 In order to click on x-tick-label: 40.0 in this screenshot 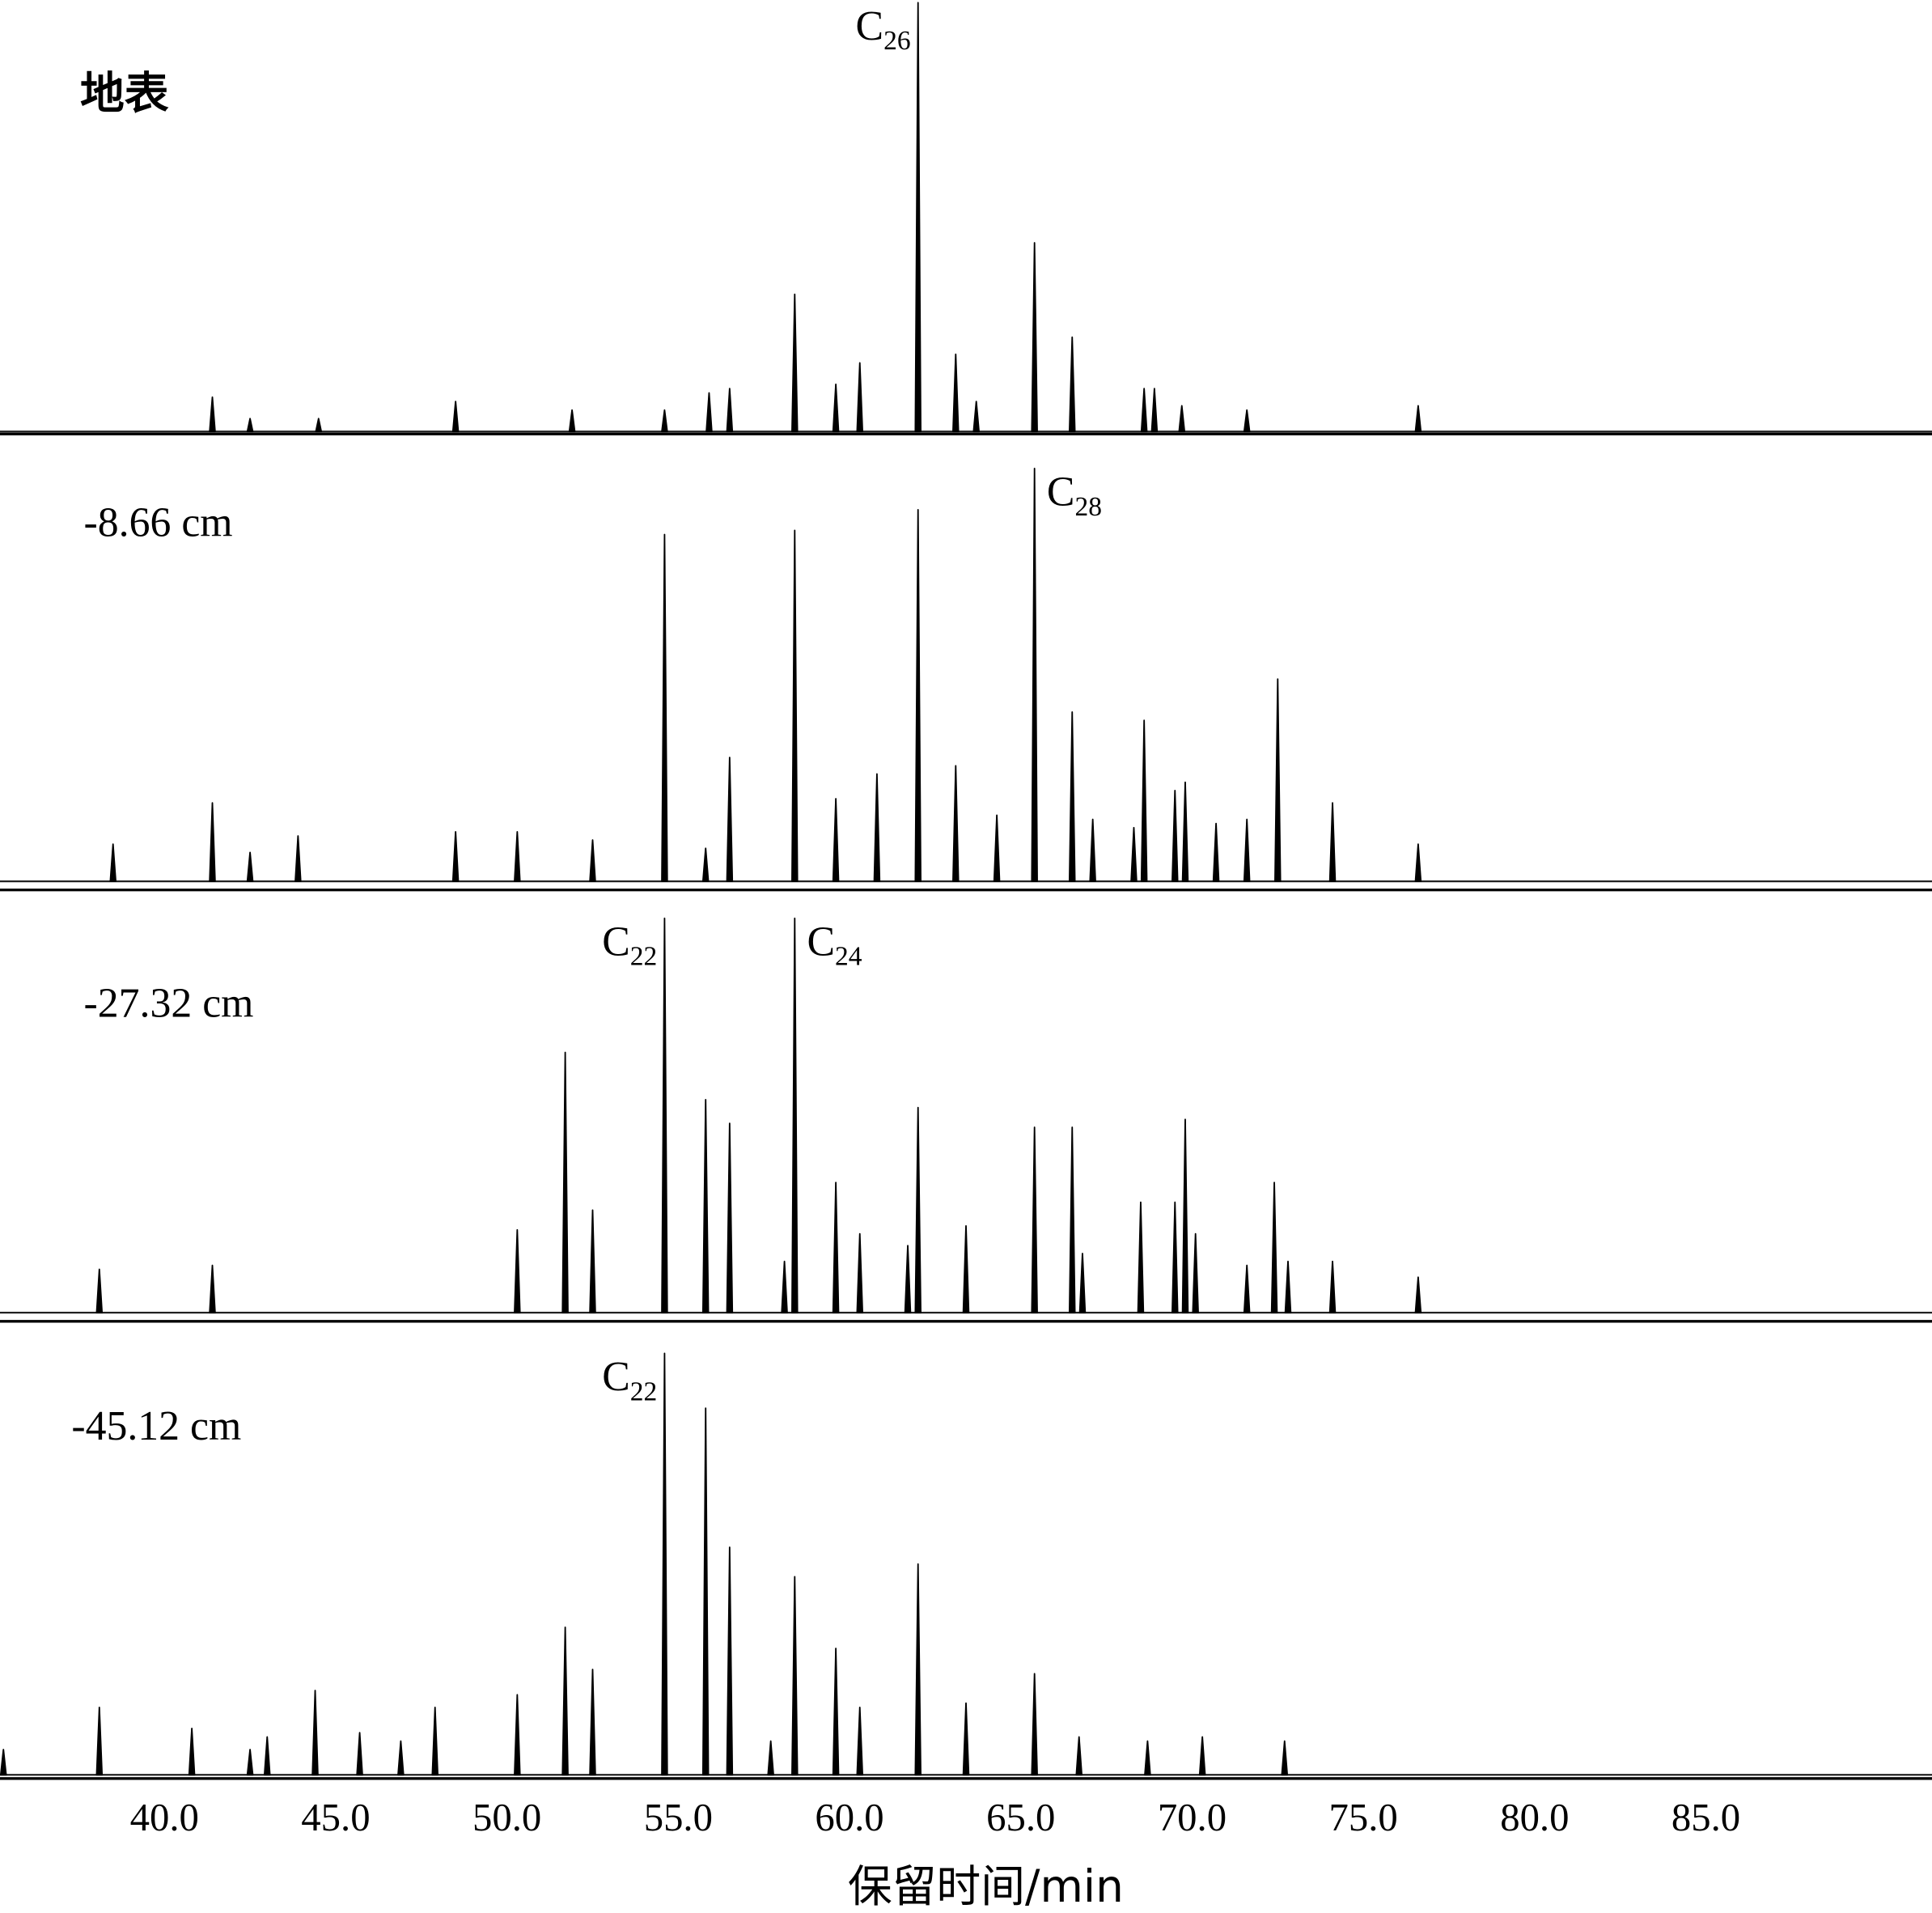, I will do `click(164, 1817)`.